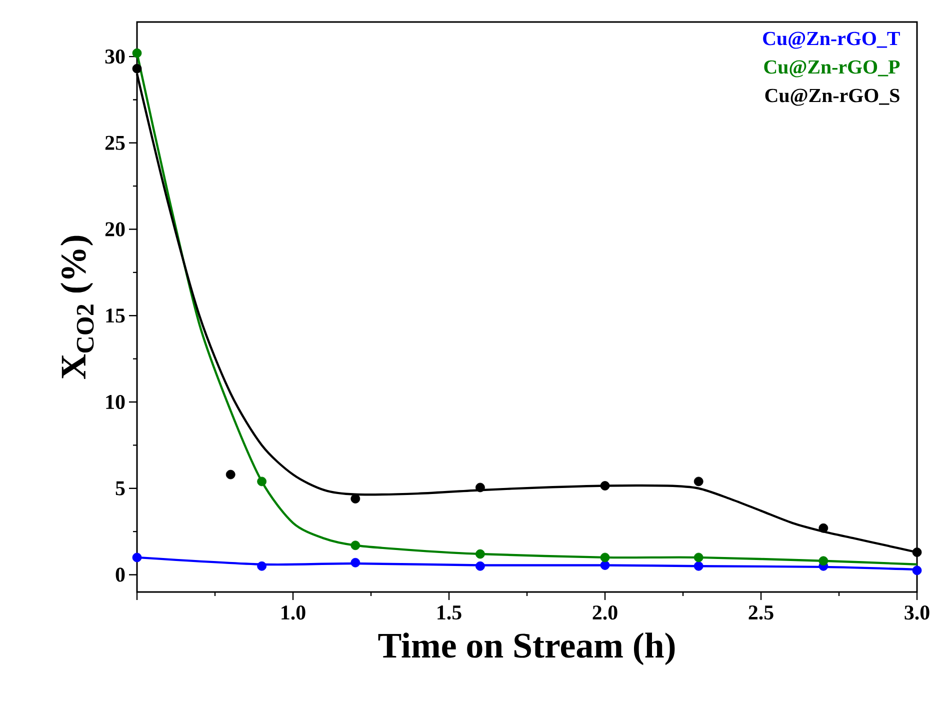 The width and height of the screenshot is (936, 702). Describe the element at coordinates (526, 649) in the screenshot. I see `x-axis-title: Time on Stream (h)` at that location.